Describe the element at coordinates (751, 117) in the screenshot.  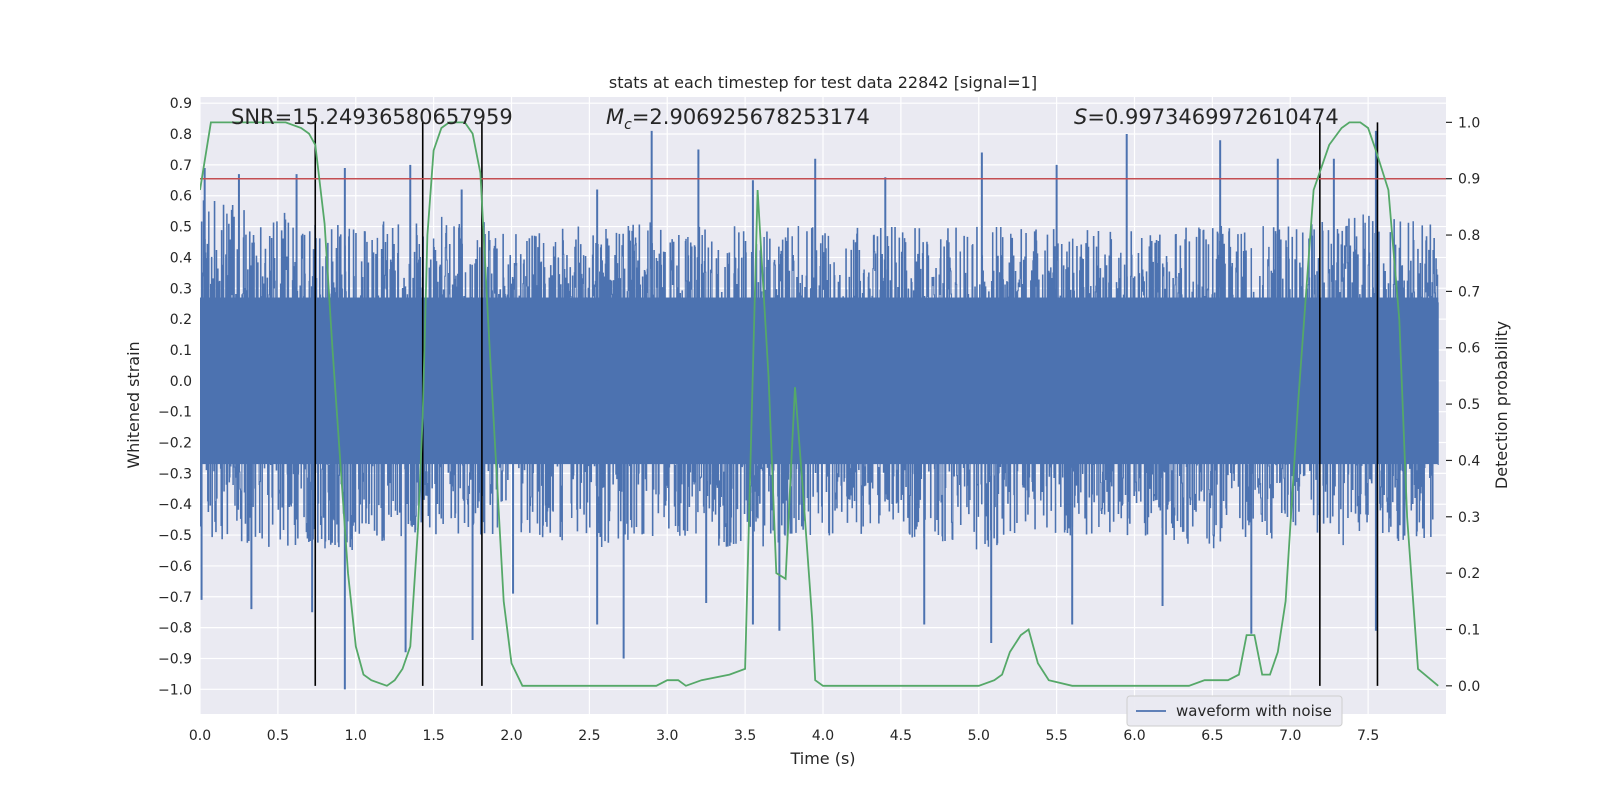
I see `mc-value: =2.906925678253174` at that location.